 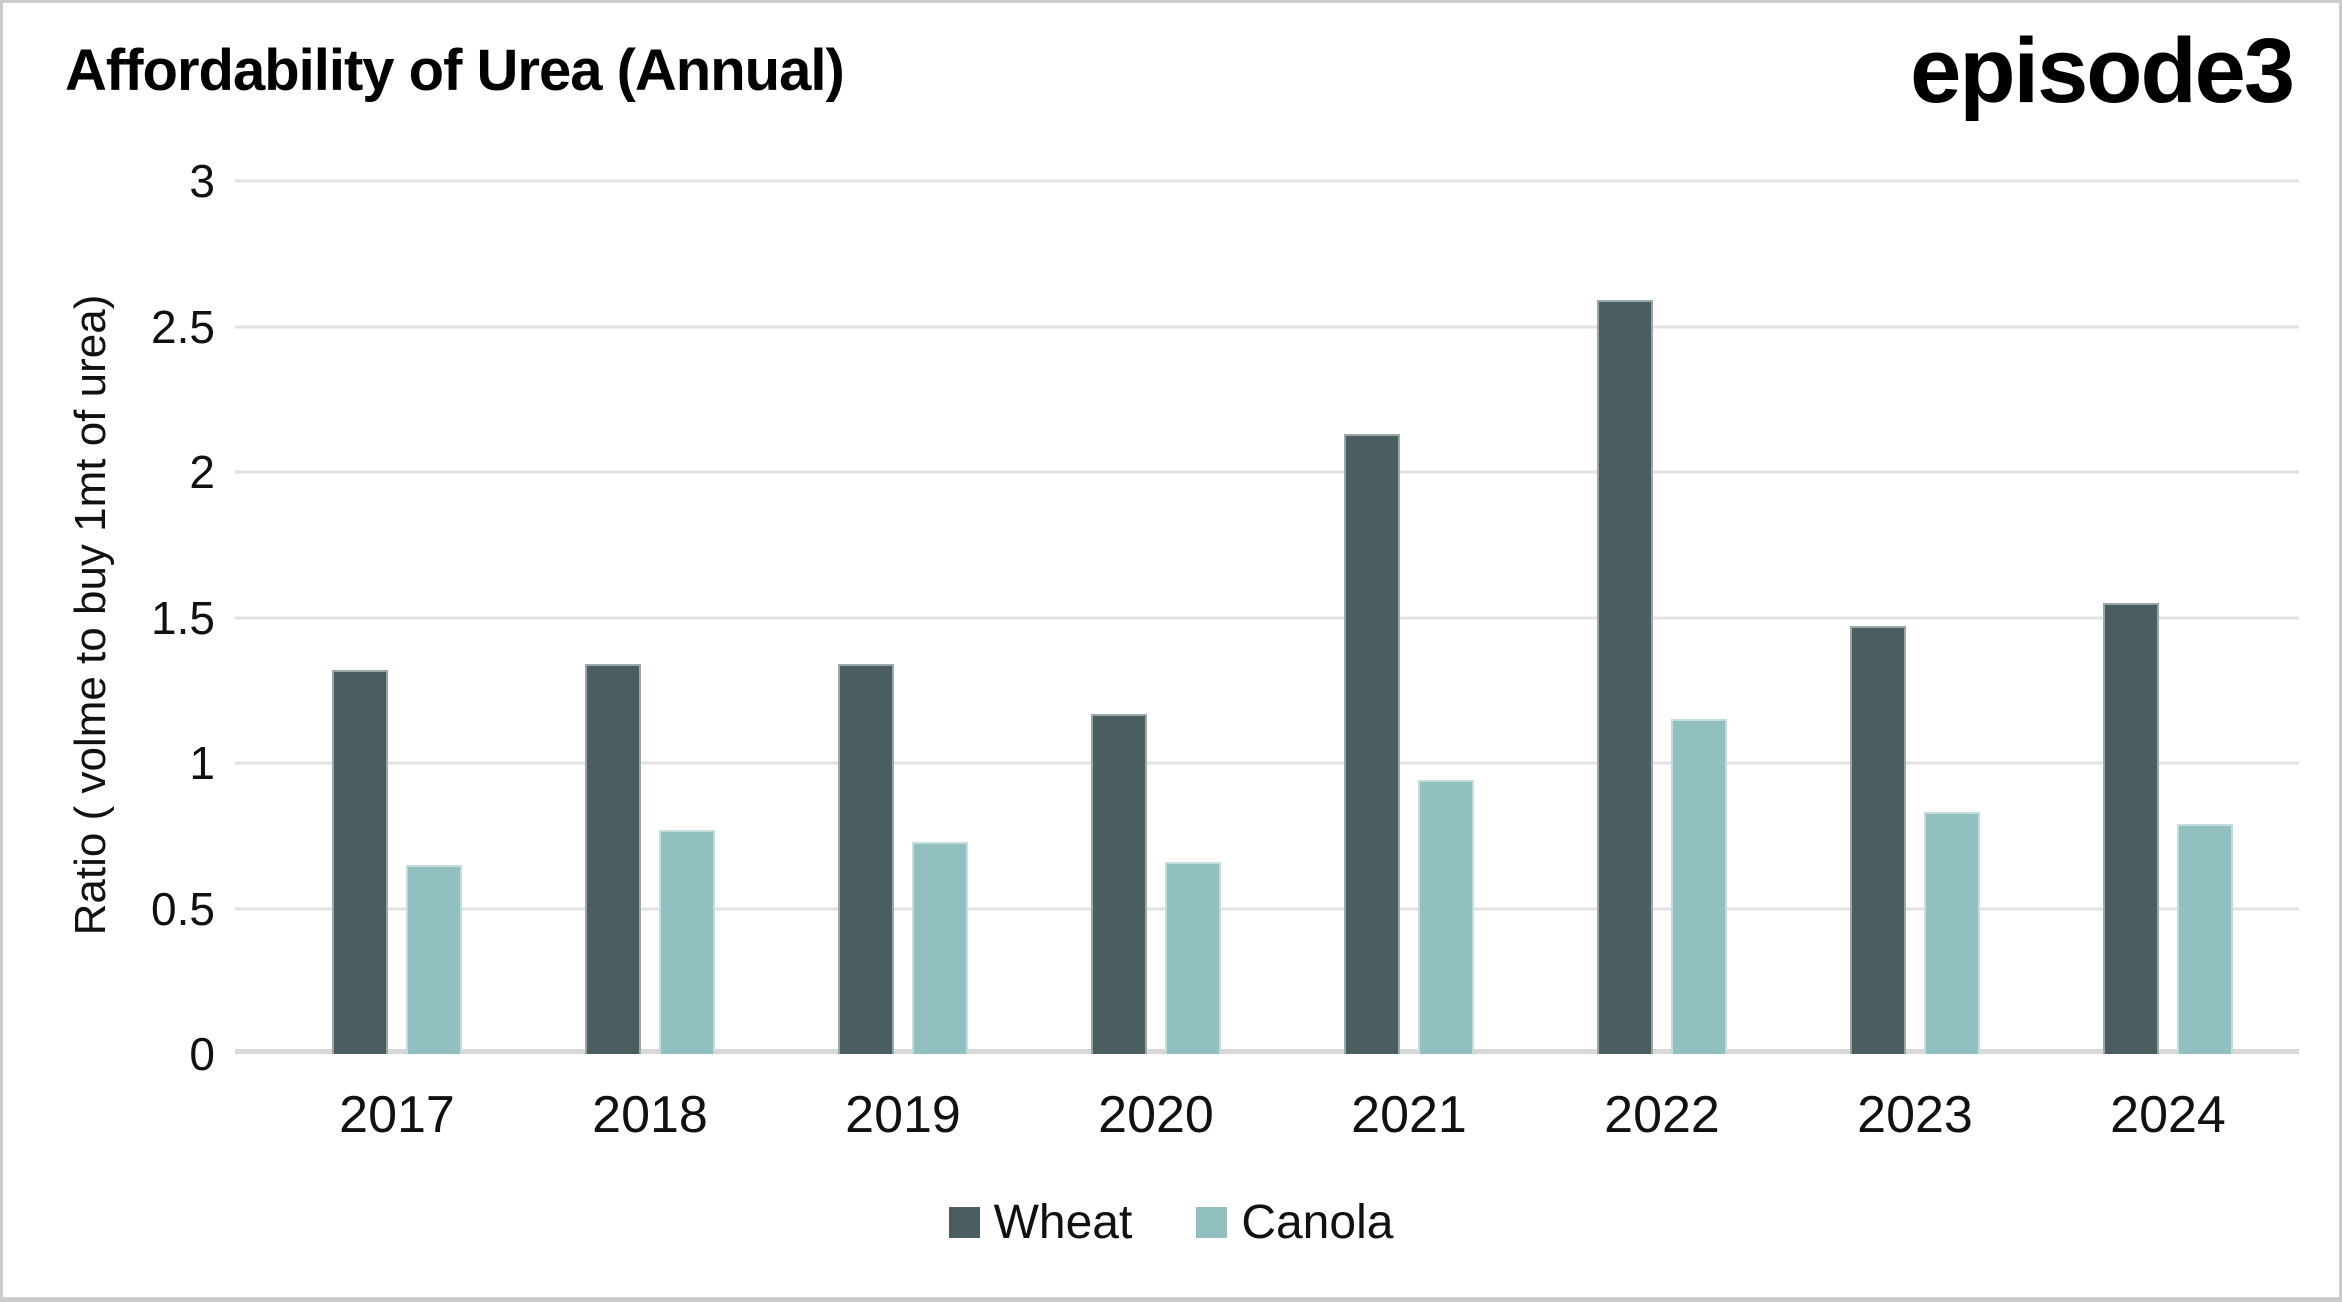 What do you see at coordinates (1212, 1222) in the screenshot?
I see `legend-swatch-canola` at bounding box center [1212, 1222].